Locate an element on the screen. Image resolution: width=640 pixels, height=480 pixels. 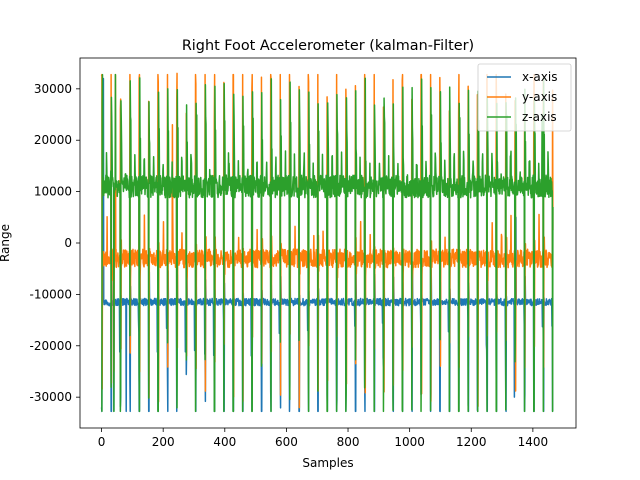
legend-label: y-axis is located at coordinates (539, 97).